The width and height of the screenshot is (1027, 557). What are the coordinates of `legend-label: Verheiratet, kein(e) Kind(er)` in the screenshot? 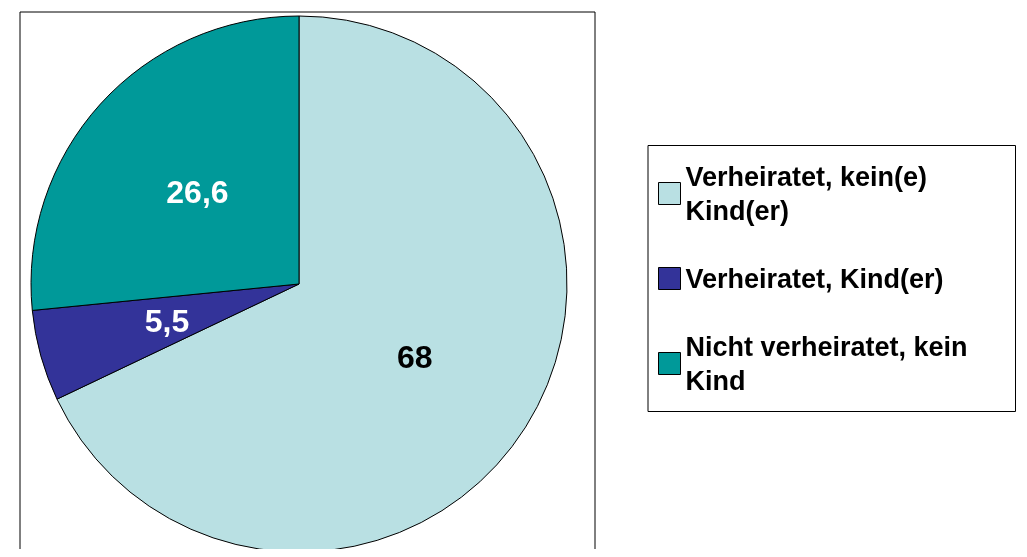 It's located at (810, 193).